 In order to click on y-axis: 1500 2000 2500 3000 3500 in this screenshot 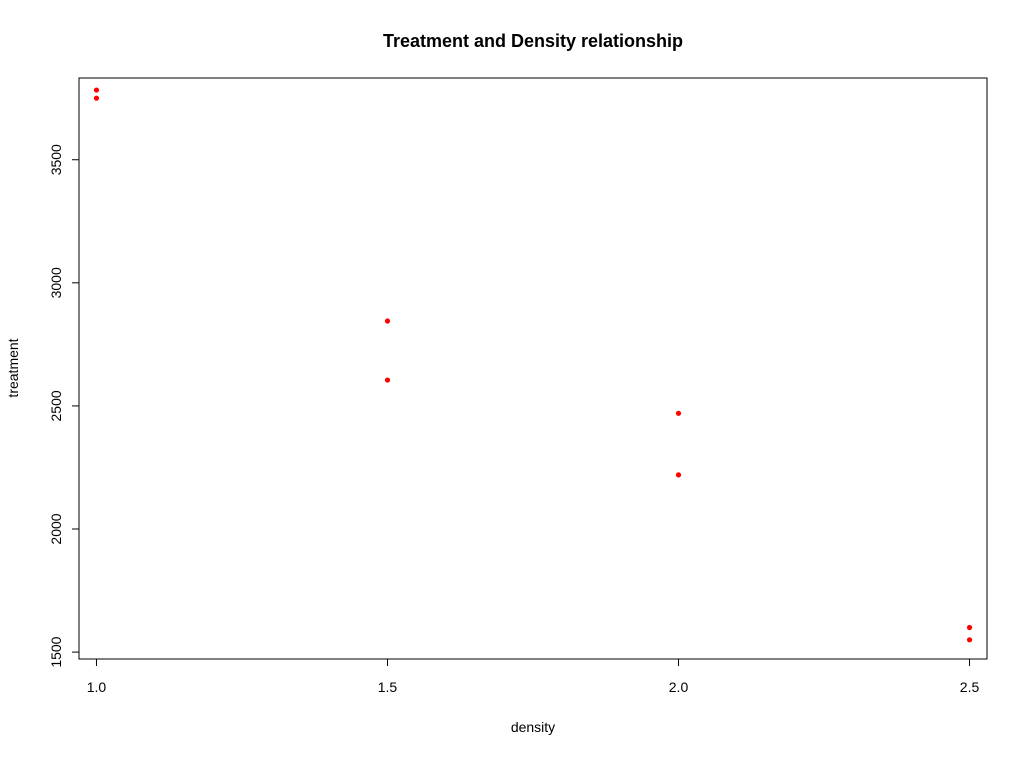, I will do `click(64, 406)`.